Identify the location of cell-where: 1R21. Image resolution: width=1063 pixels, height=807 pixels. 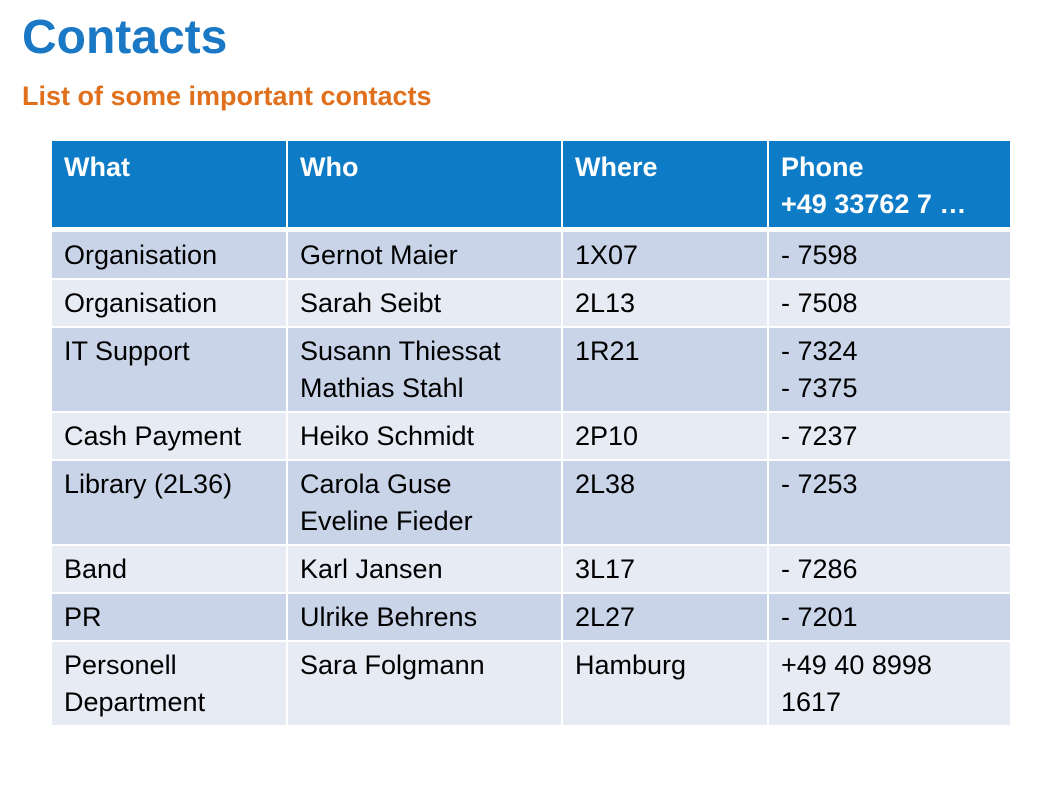
(665, 369).